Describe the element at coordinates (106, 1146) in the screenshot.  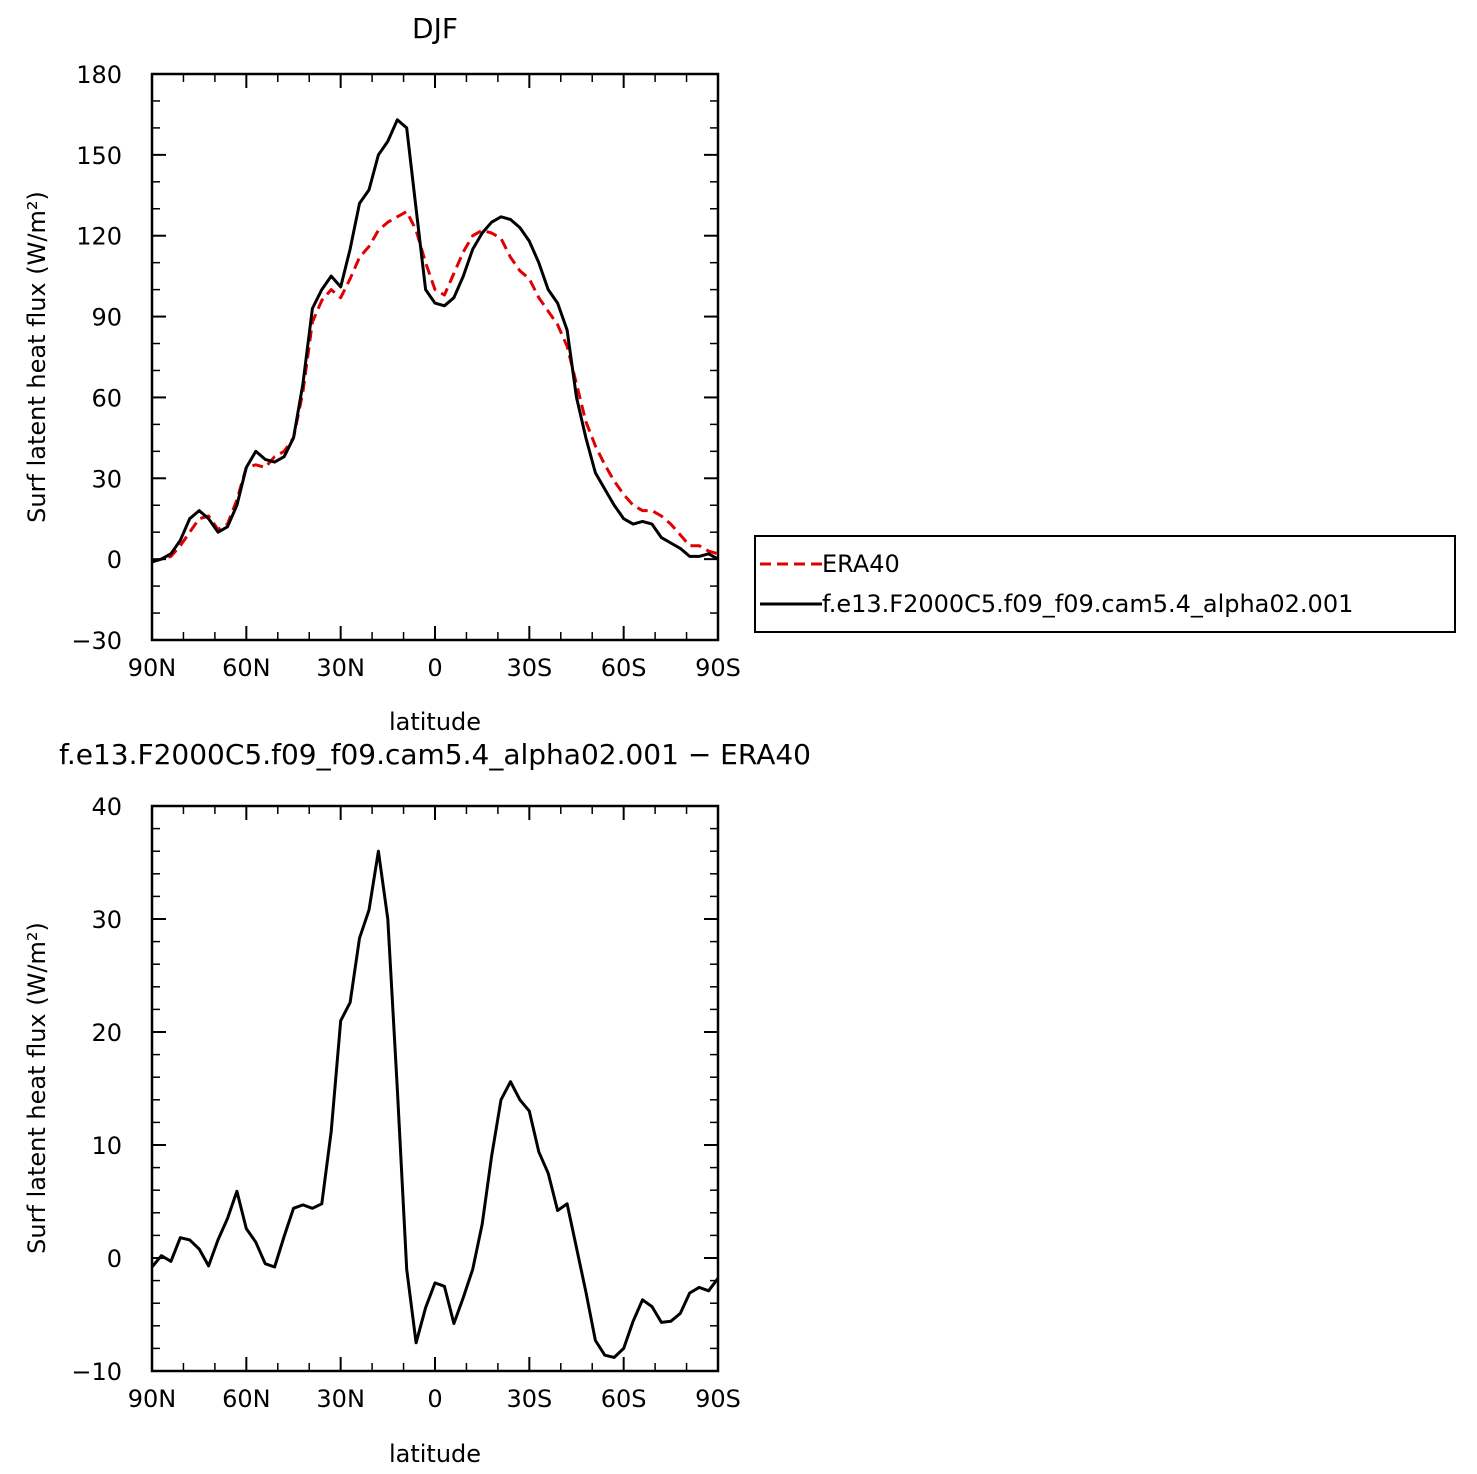
I see `bottom-y-tick-label: 10` at that location.